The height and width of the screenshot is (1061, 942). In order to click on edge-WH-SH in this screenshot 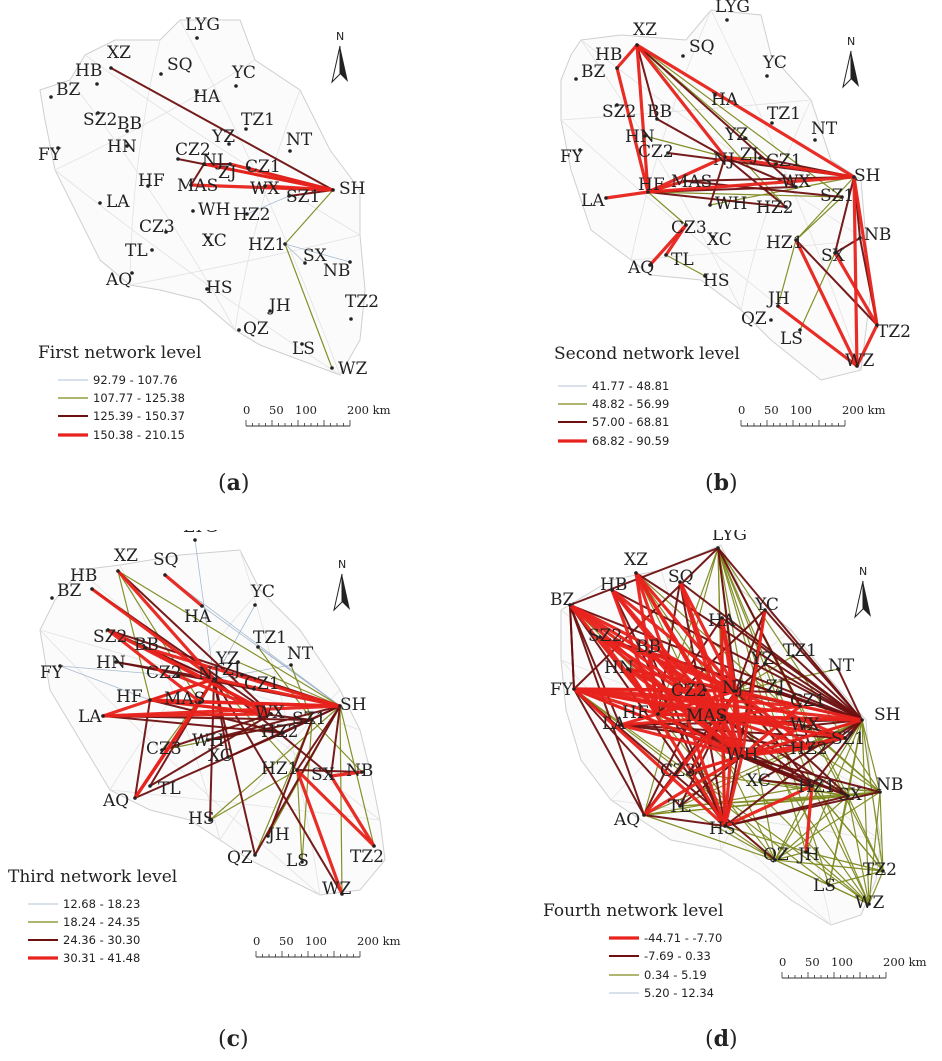, I will do `click(802, 738)`.